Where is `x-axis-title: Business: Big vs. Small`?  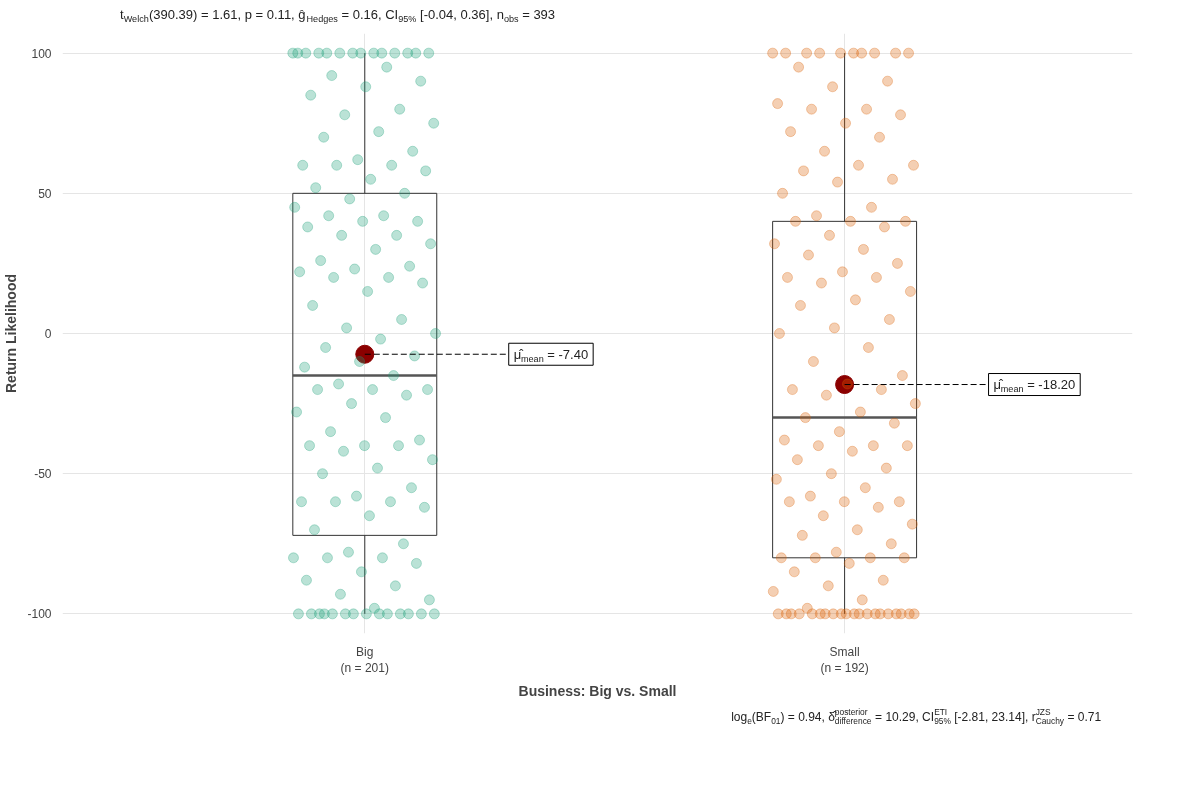
x-axis-title: Business: Big vs. Small is located at coordinates (597, 691).